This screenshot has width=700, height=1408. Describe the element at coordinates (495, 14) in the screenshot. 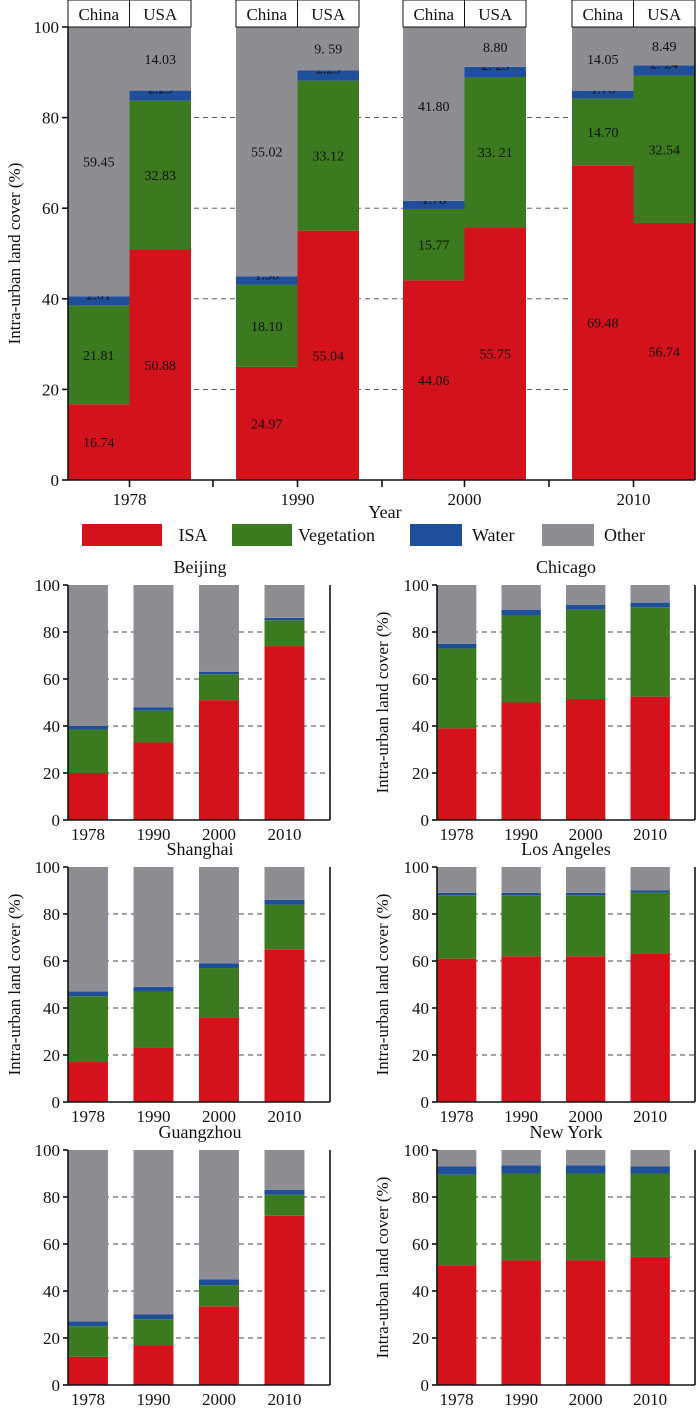

I see `main-group-header-2000-usa: USA` at that location.